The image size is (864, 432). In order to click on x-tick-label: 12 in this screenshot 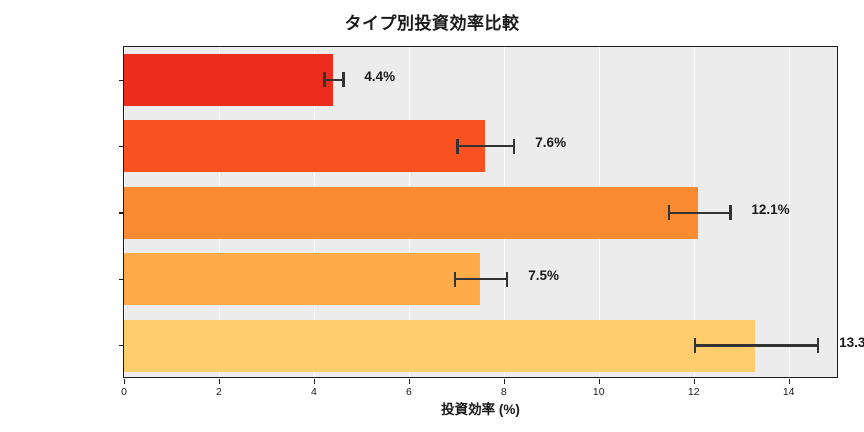, I will do `click(693, 392)`.